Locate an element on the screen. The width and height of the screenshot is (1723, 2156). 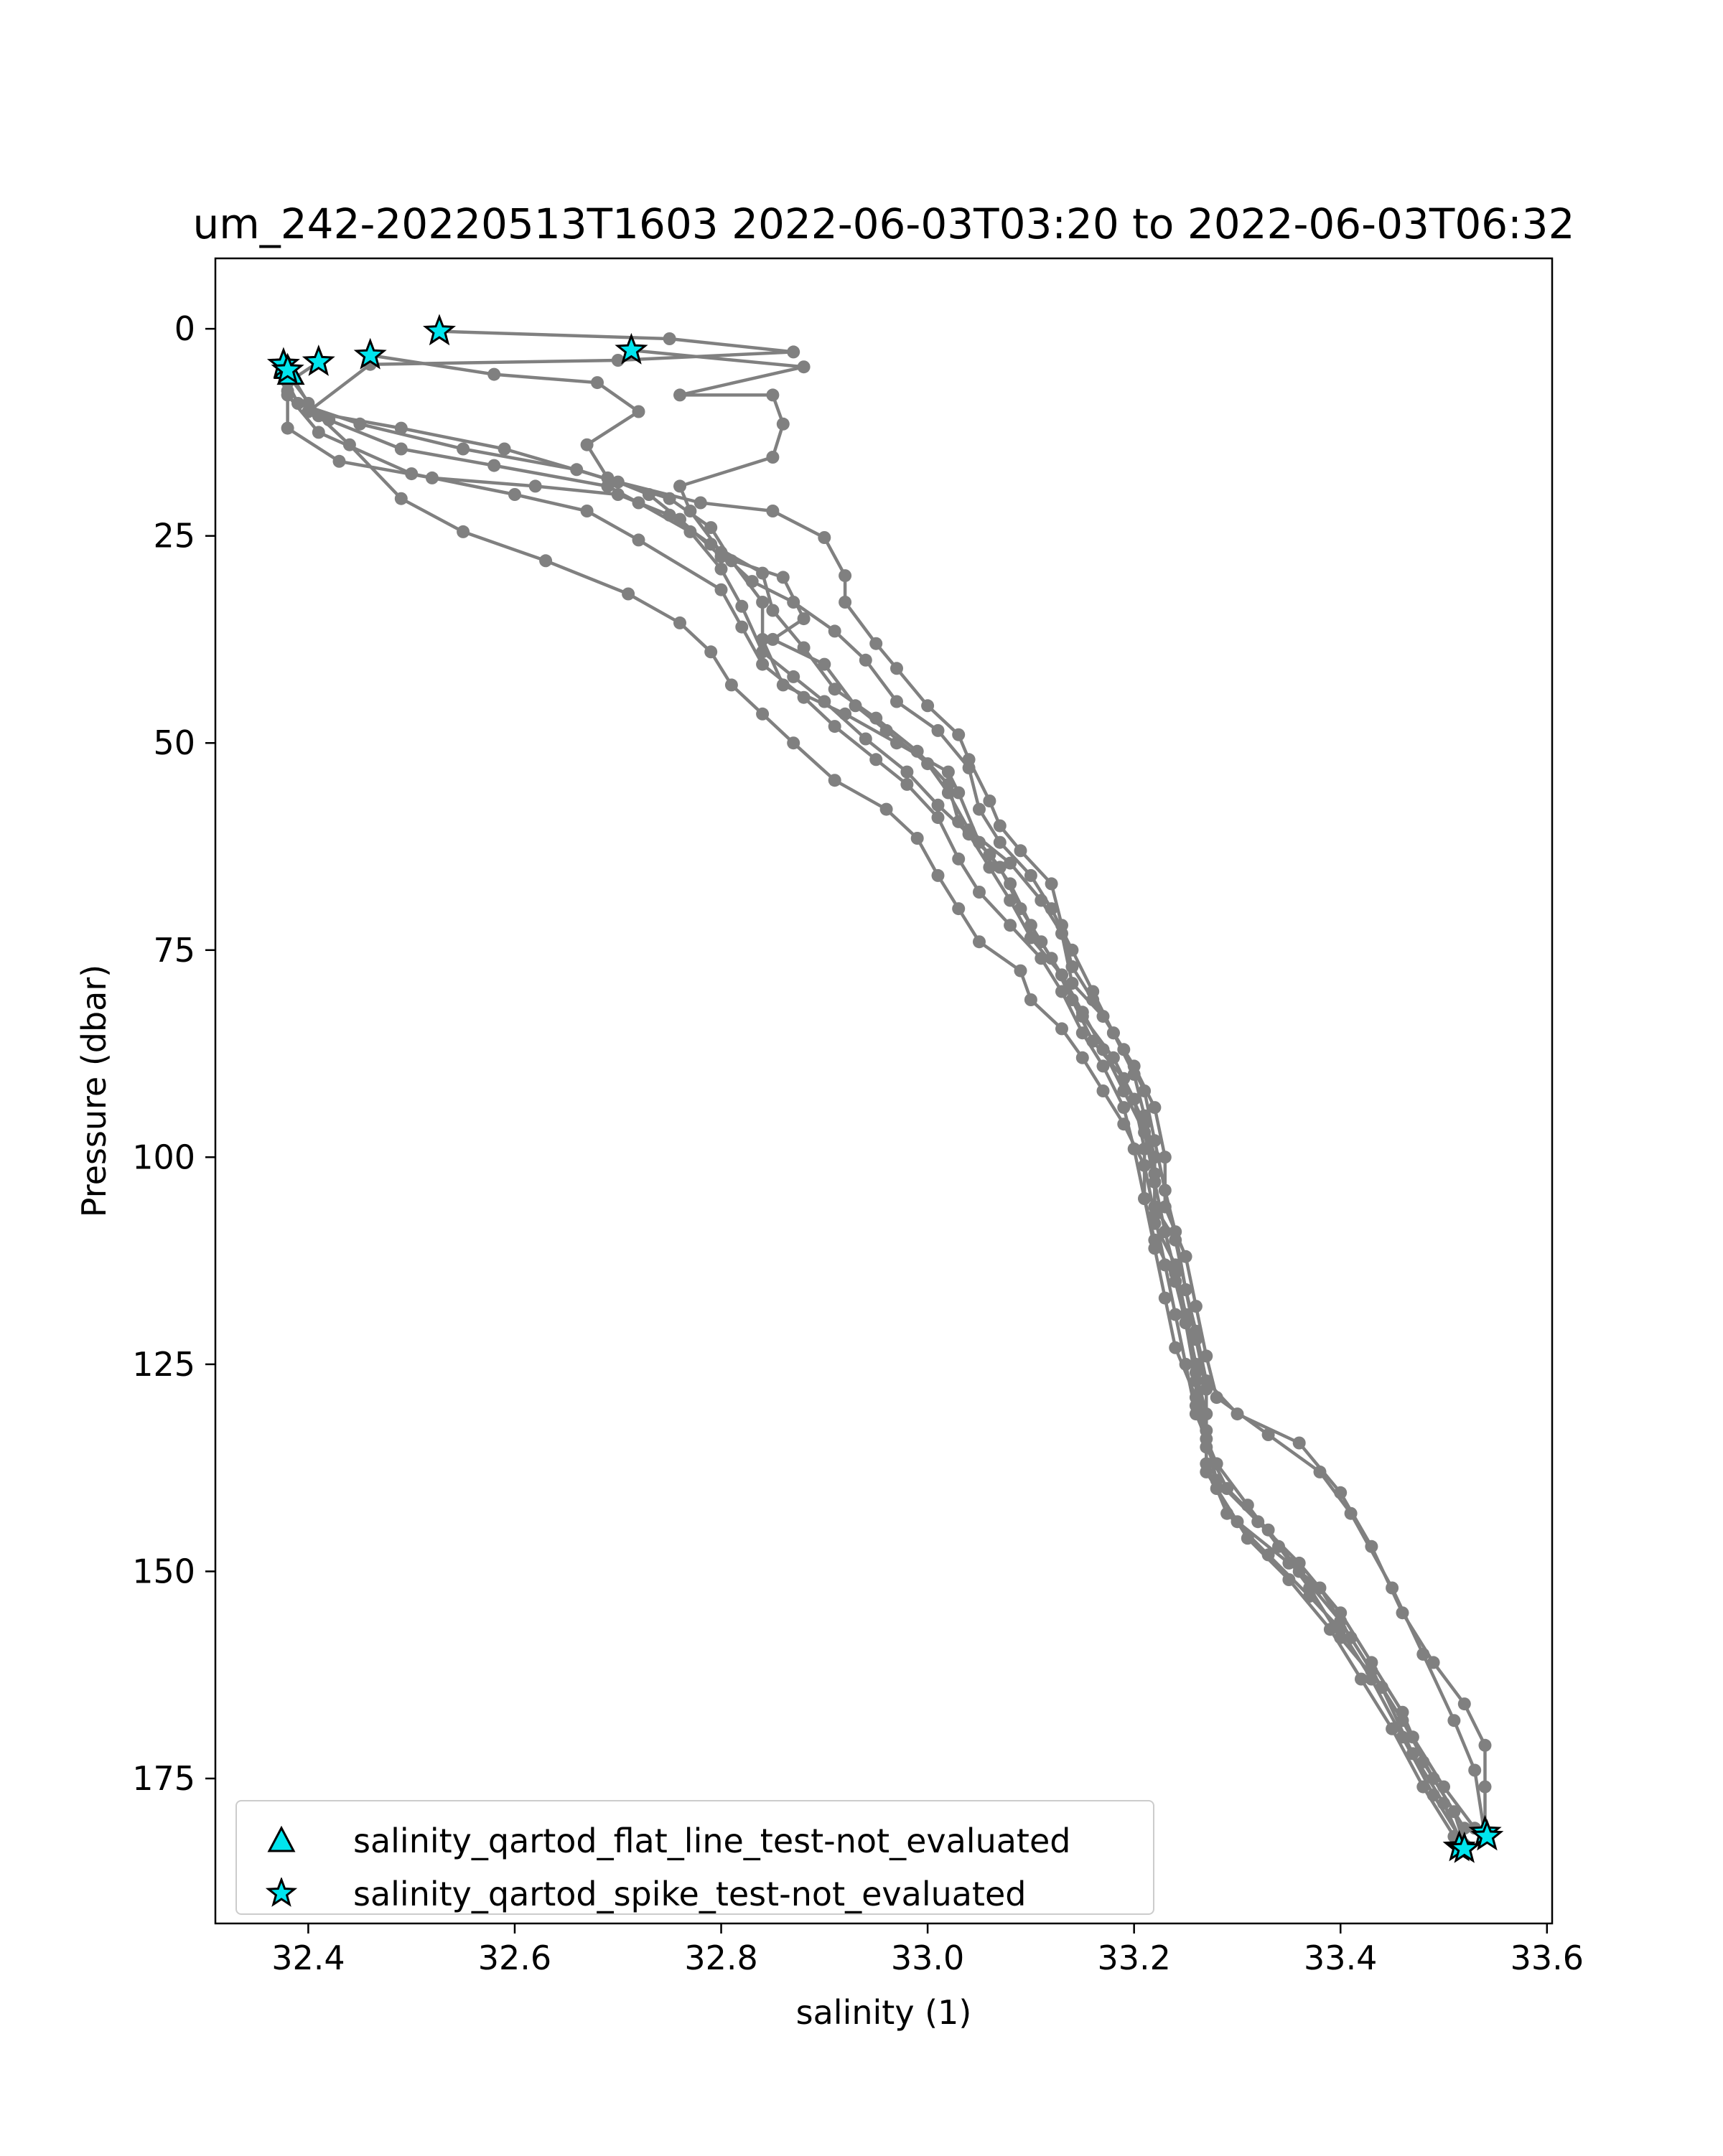
x-tick-label: 32.8 is located at coordinates (720, 1958).